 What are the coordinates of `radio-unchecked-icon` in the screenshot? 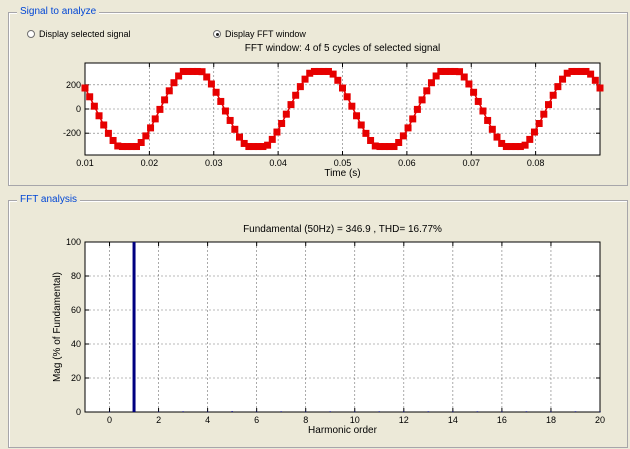 It's located at (31, 34).